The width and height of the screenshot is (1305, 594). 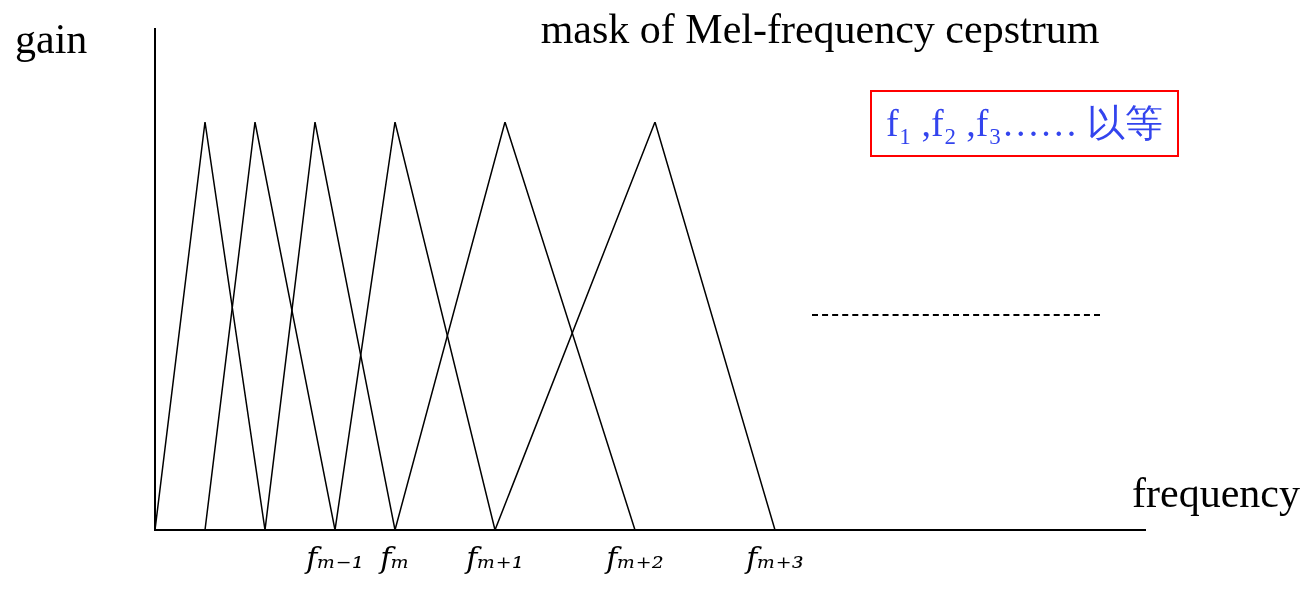 What do you see at coordinates (634, 557) in the screenshot?
I see `x-tick-label: fₘ₊₂` at bounding box center [634, 557].